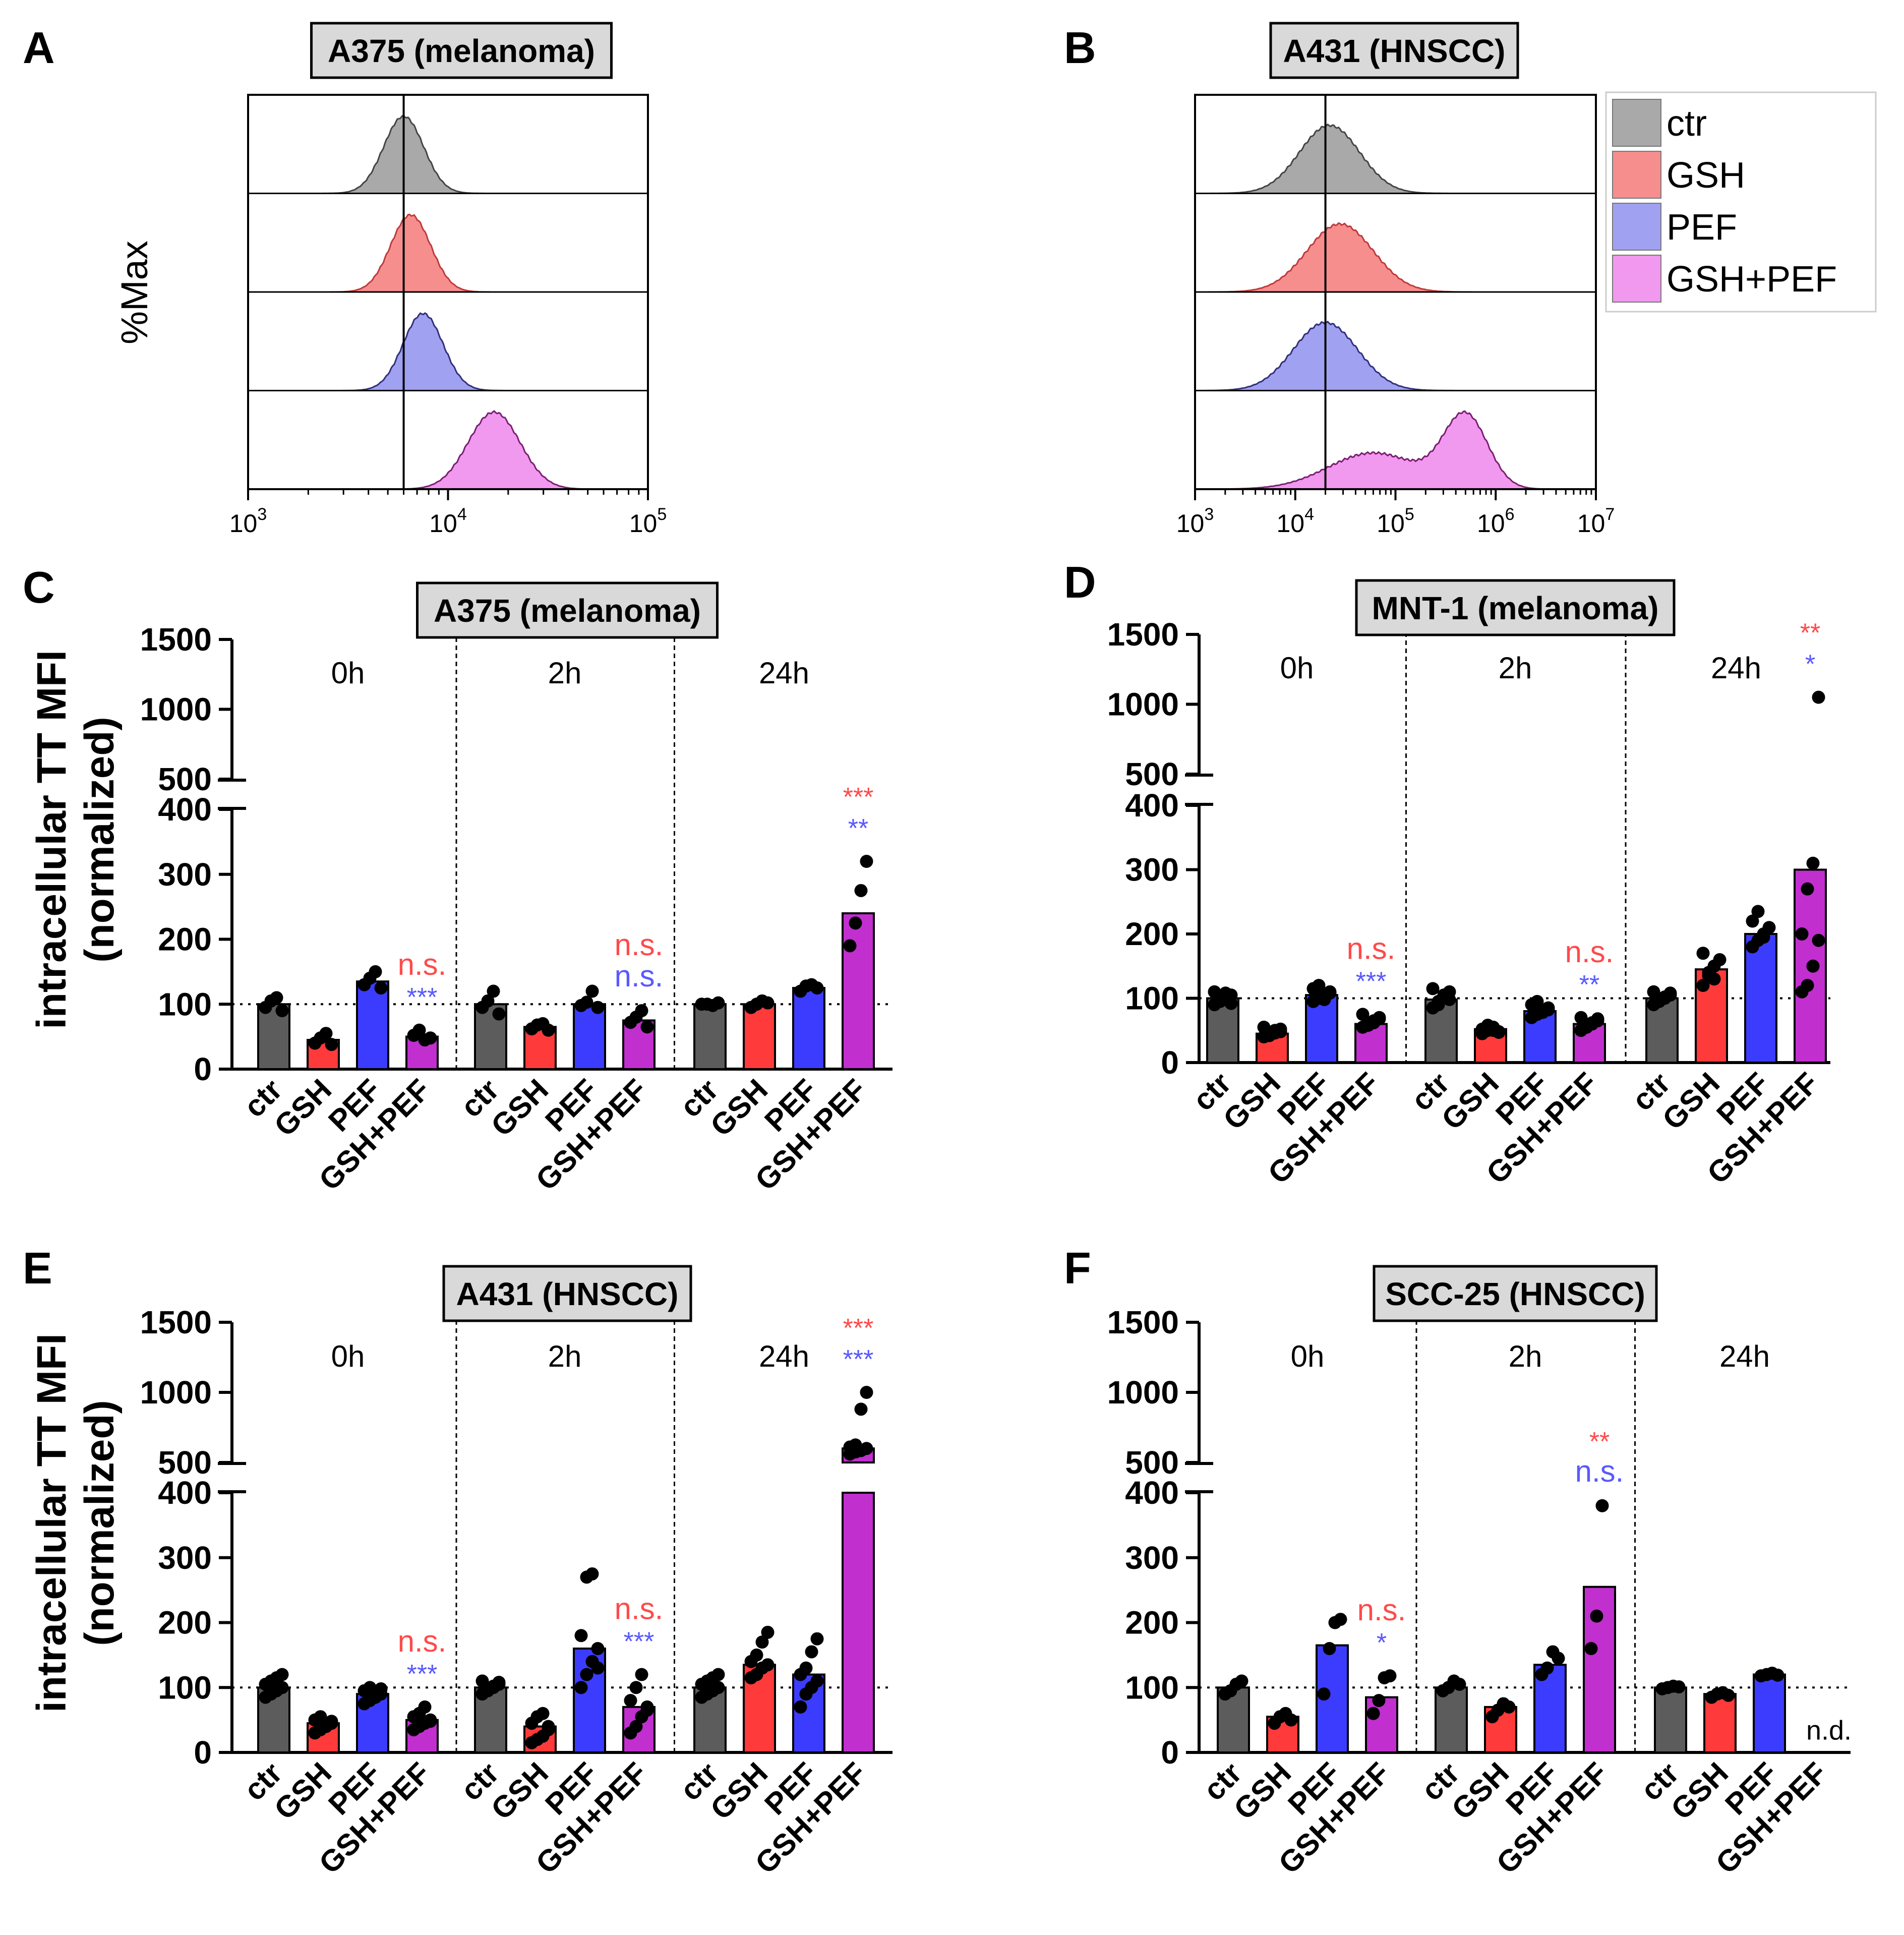 The width and height of the screenshot is (1904, 1935). Describe the element at coordinates (1691, 1101) in the screenshot. I see `category-label: GSH` at that location.